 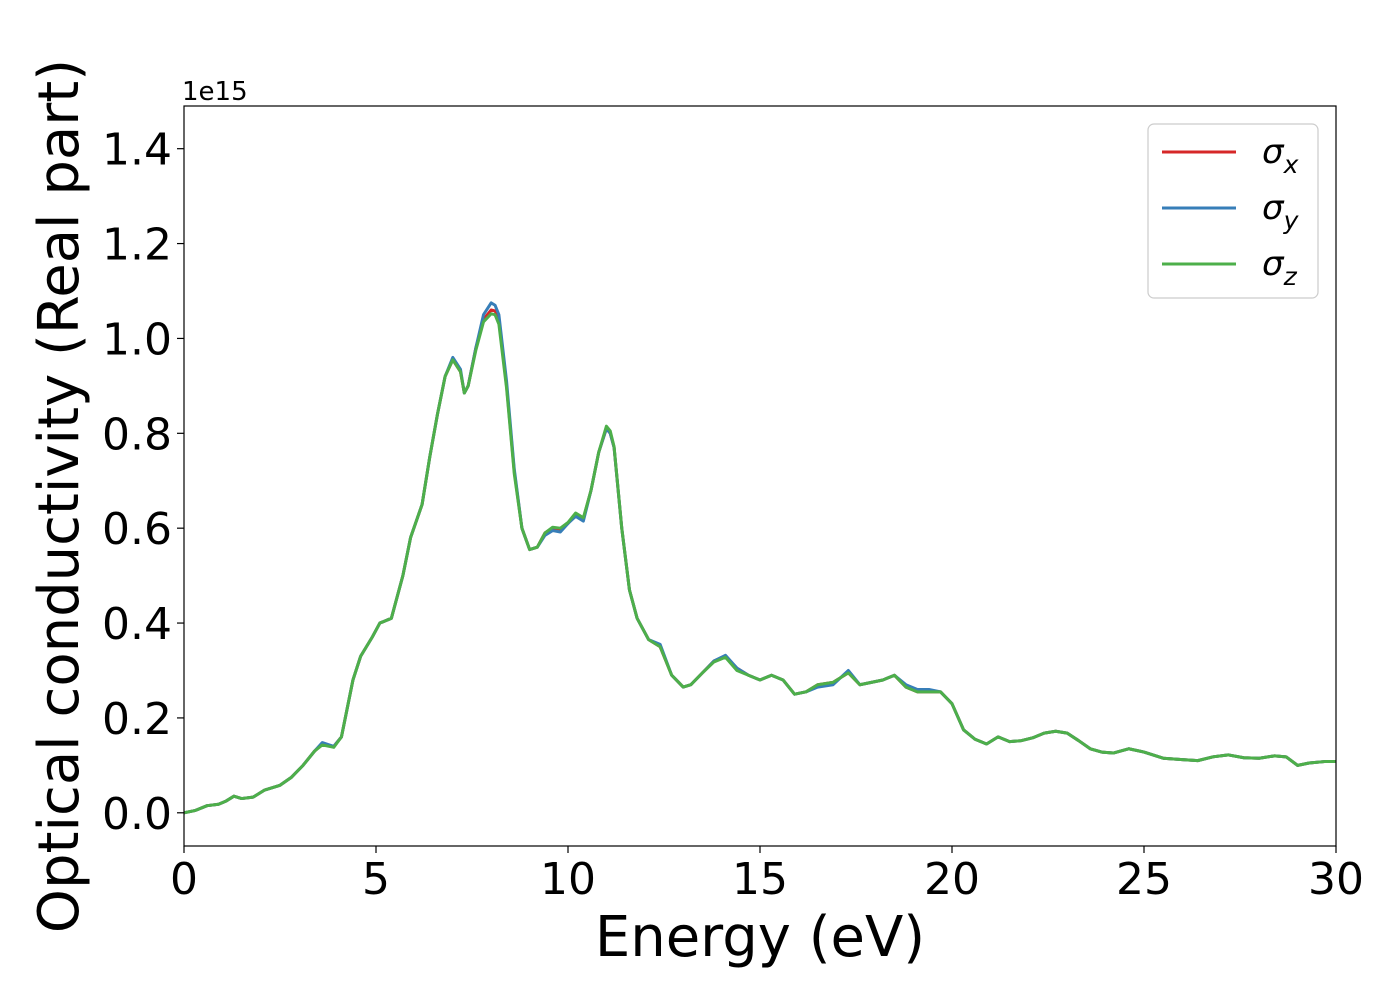 I want to click on x-tick-label: 15, so click(x=760, y=879).